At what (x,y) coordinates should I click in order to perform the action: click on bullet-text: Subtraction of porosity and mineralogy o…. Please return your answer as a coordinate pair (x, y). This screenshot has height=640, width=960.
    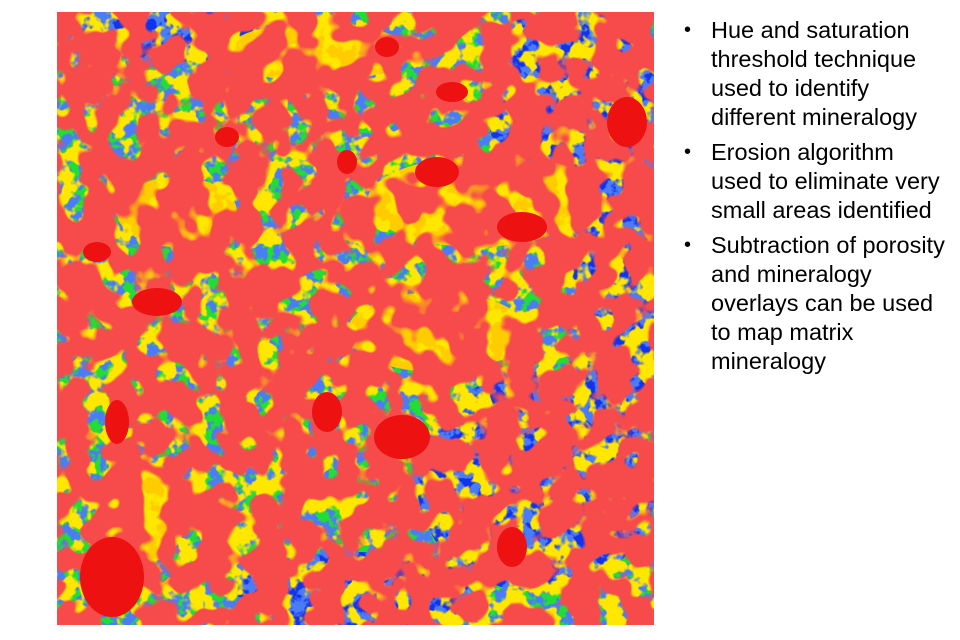
    Looking at the image, I should click on (828, 303).